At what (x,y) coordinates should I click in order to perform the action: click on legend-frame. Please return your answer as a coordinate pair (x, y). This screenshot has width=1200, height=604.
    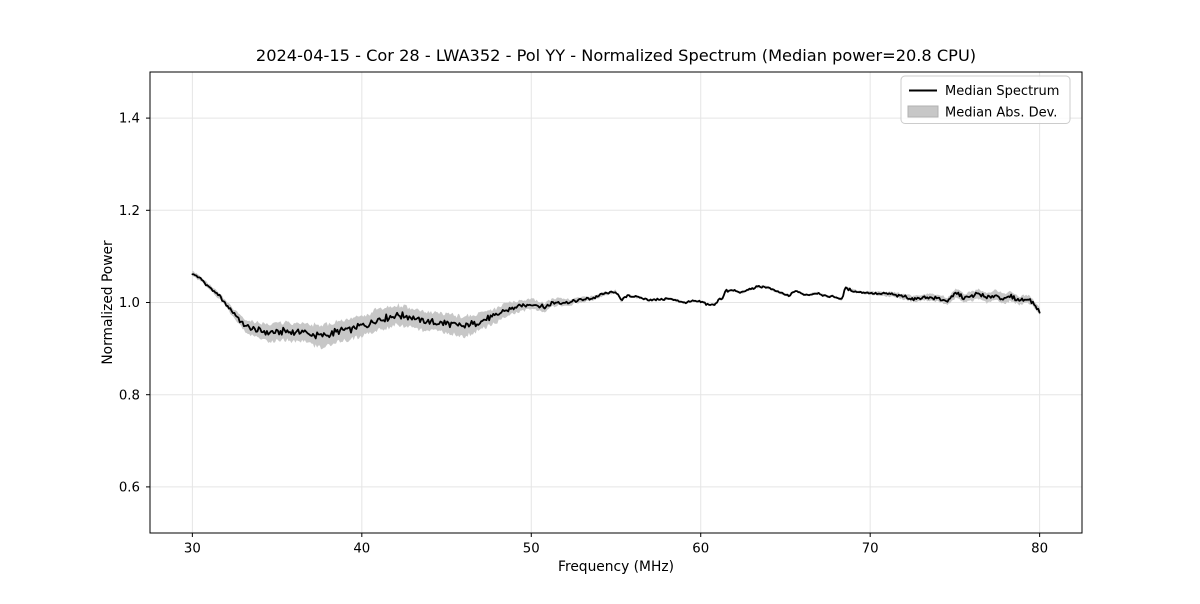
    Looking at the image, I should click on (985, 99).